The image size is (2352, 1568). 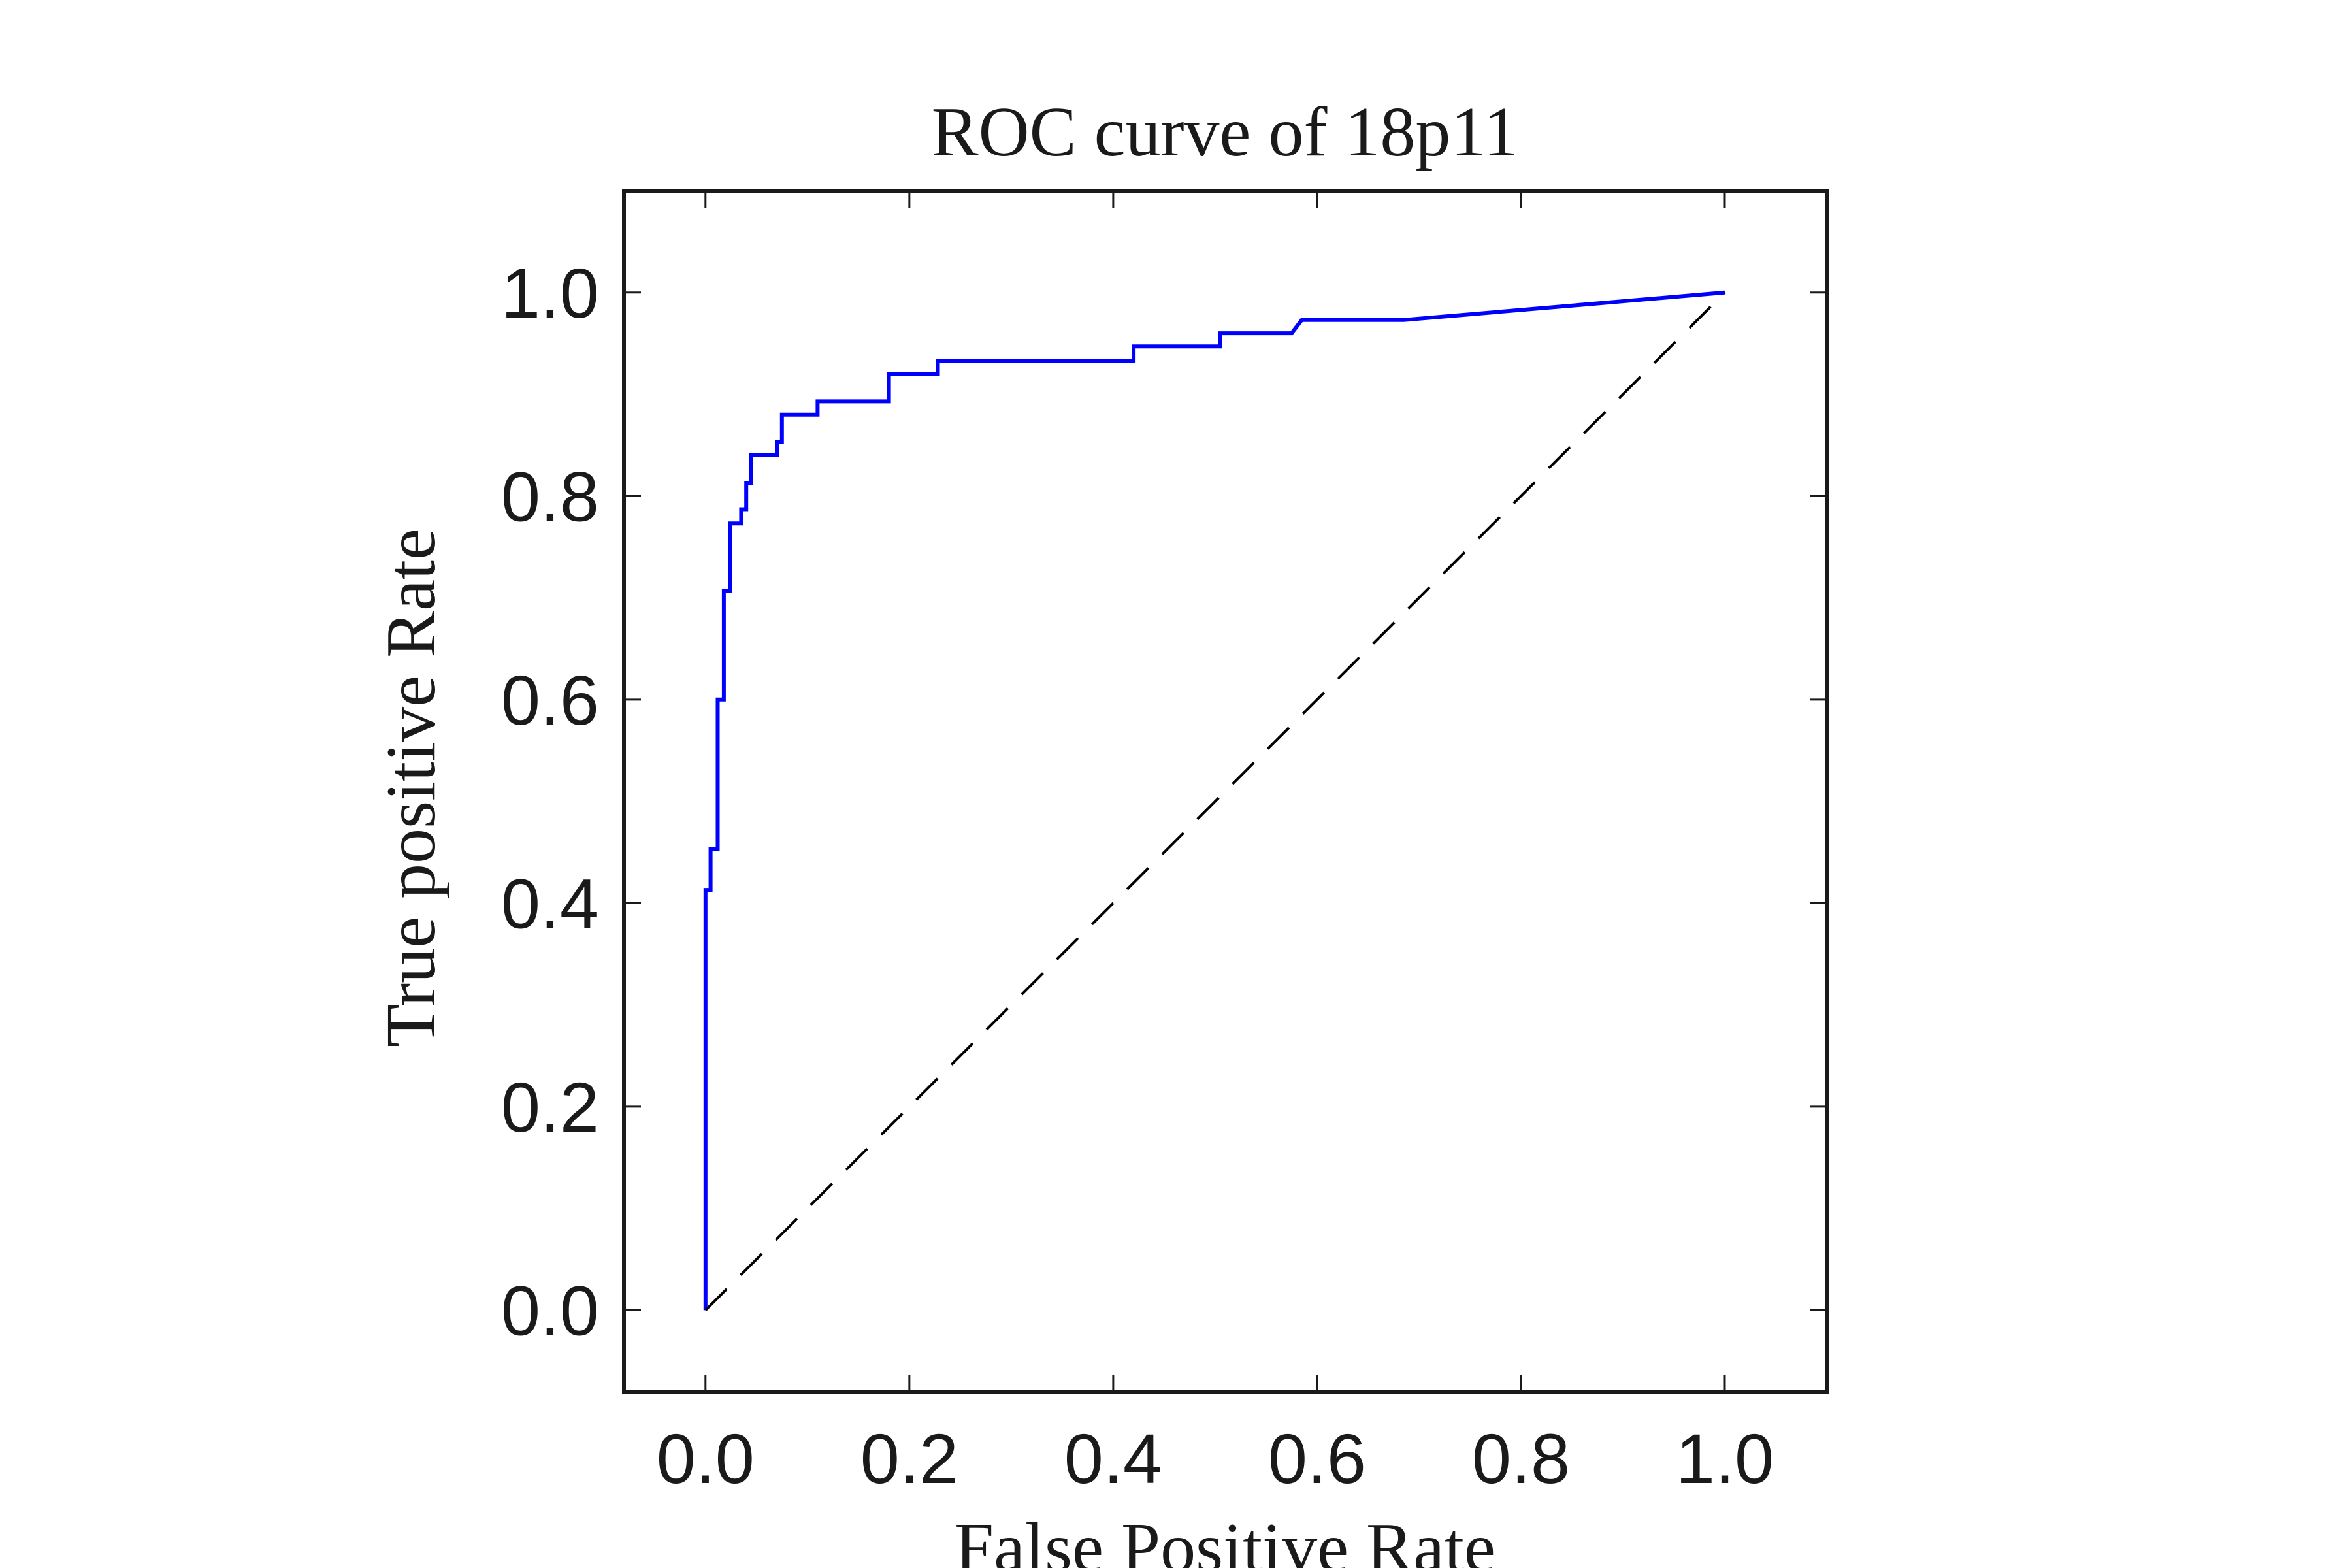 I want to click on y-tick-label: 0.8, so click(x=550, y=496).